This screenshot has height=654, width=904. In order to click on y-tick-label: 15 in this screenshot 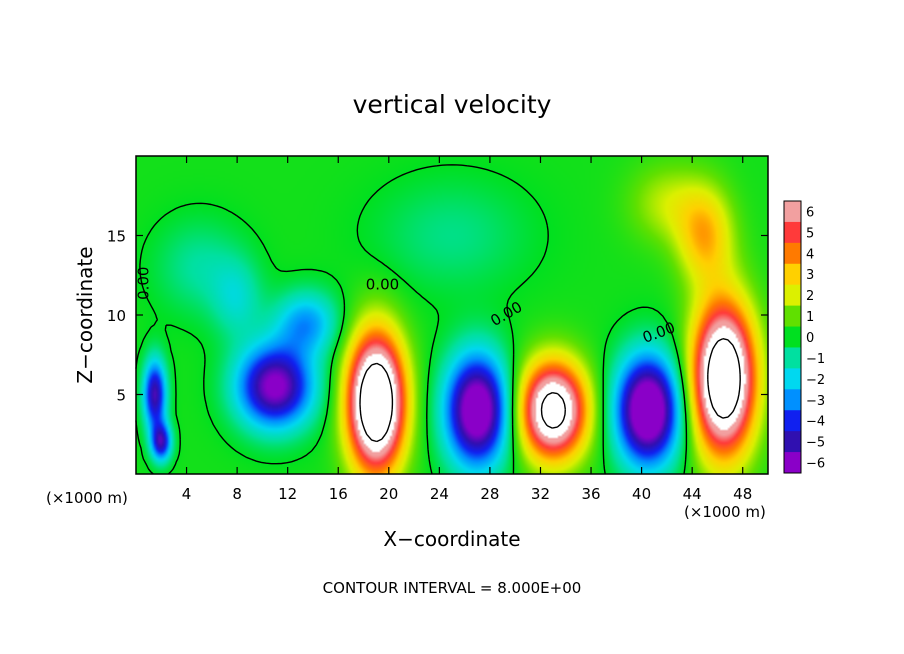, I will do `click(116, 237)`.